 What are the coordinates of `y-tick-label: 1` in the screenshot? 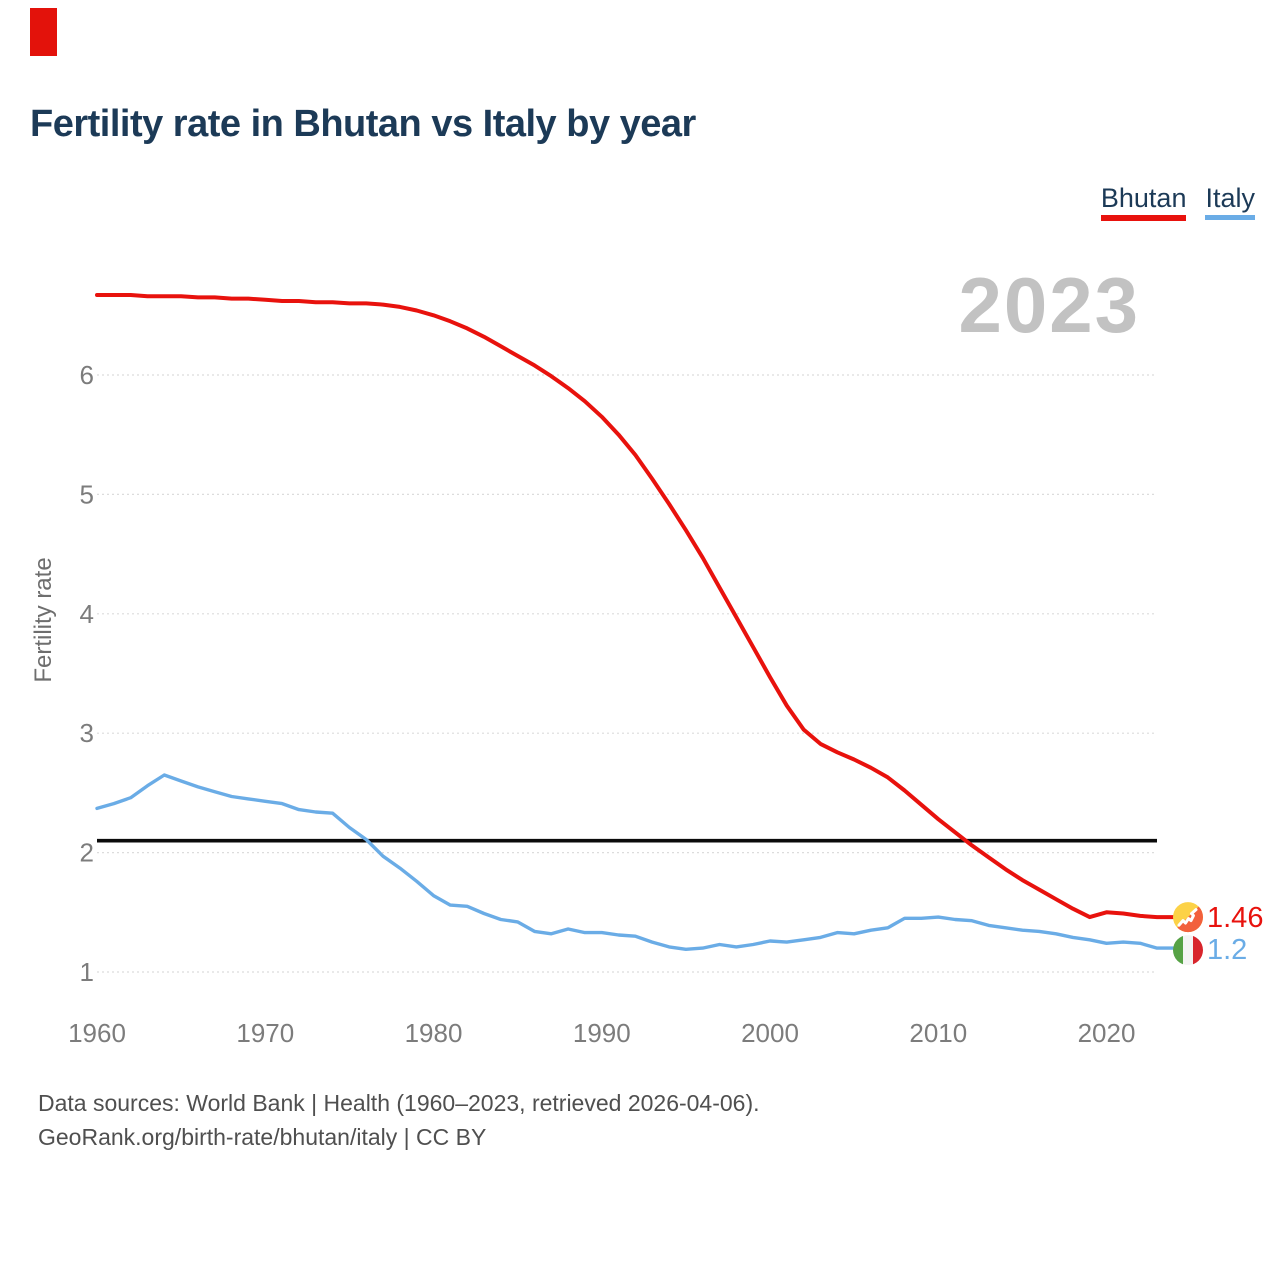 It's located at (87, 972).